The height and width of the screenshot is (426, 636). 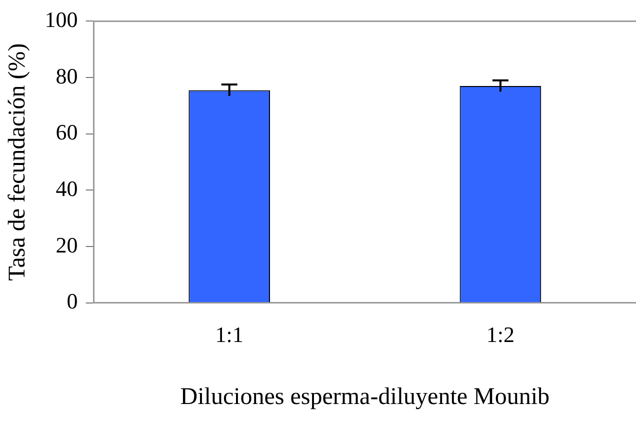 What do you see at coordinates (17, 162) in the screenshot?
I see `y-axis-title: Tasa de fecundación (%)` at bounding box center [17, 162].